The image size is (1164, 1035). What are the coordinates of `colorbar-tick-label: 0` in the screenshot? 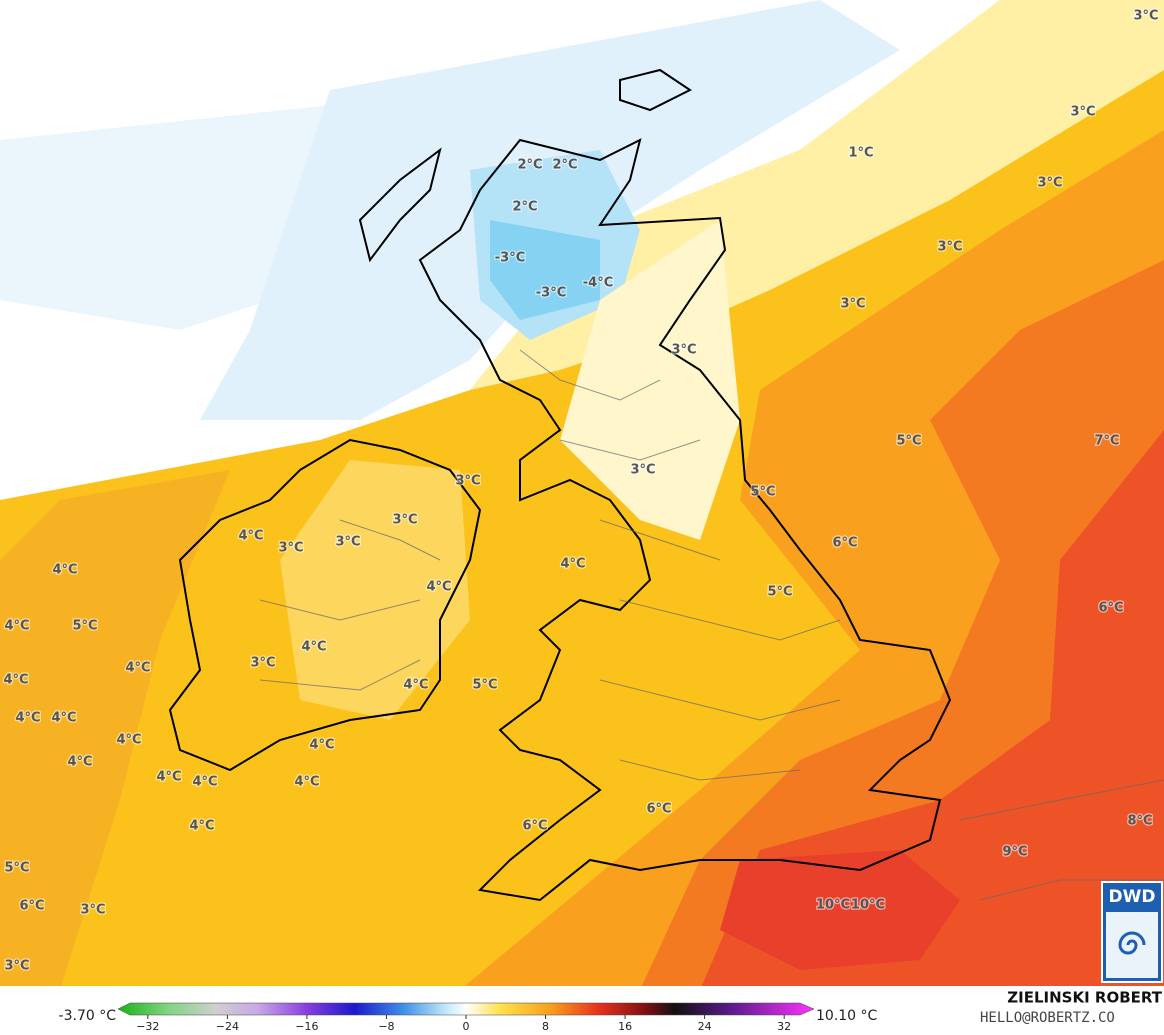 It's located at (466, 1026).